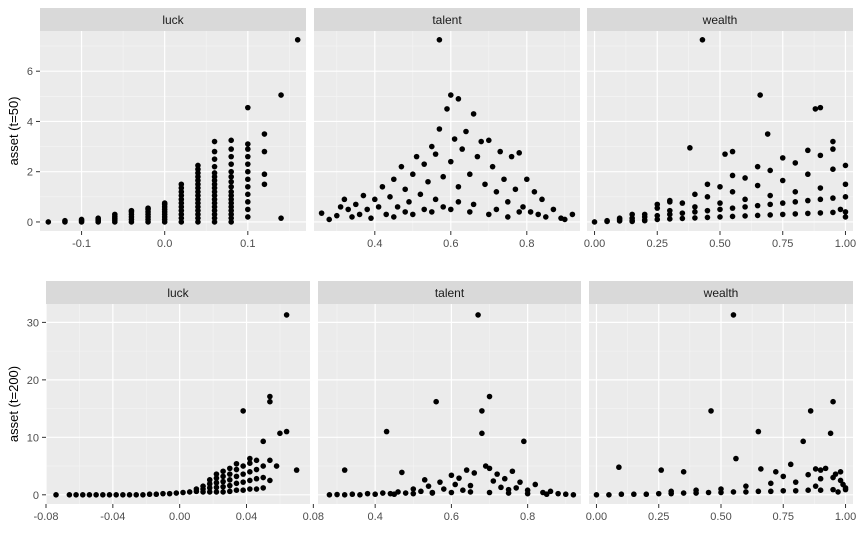 This screenshot has width=862, height=546. Describe the element at coordinates (173, 20) in the screenshot. I see `facet-strip-label: luck` at that location.